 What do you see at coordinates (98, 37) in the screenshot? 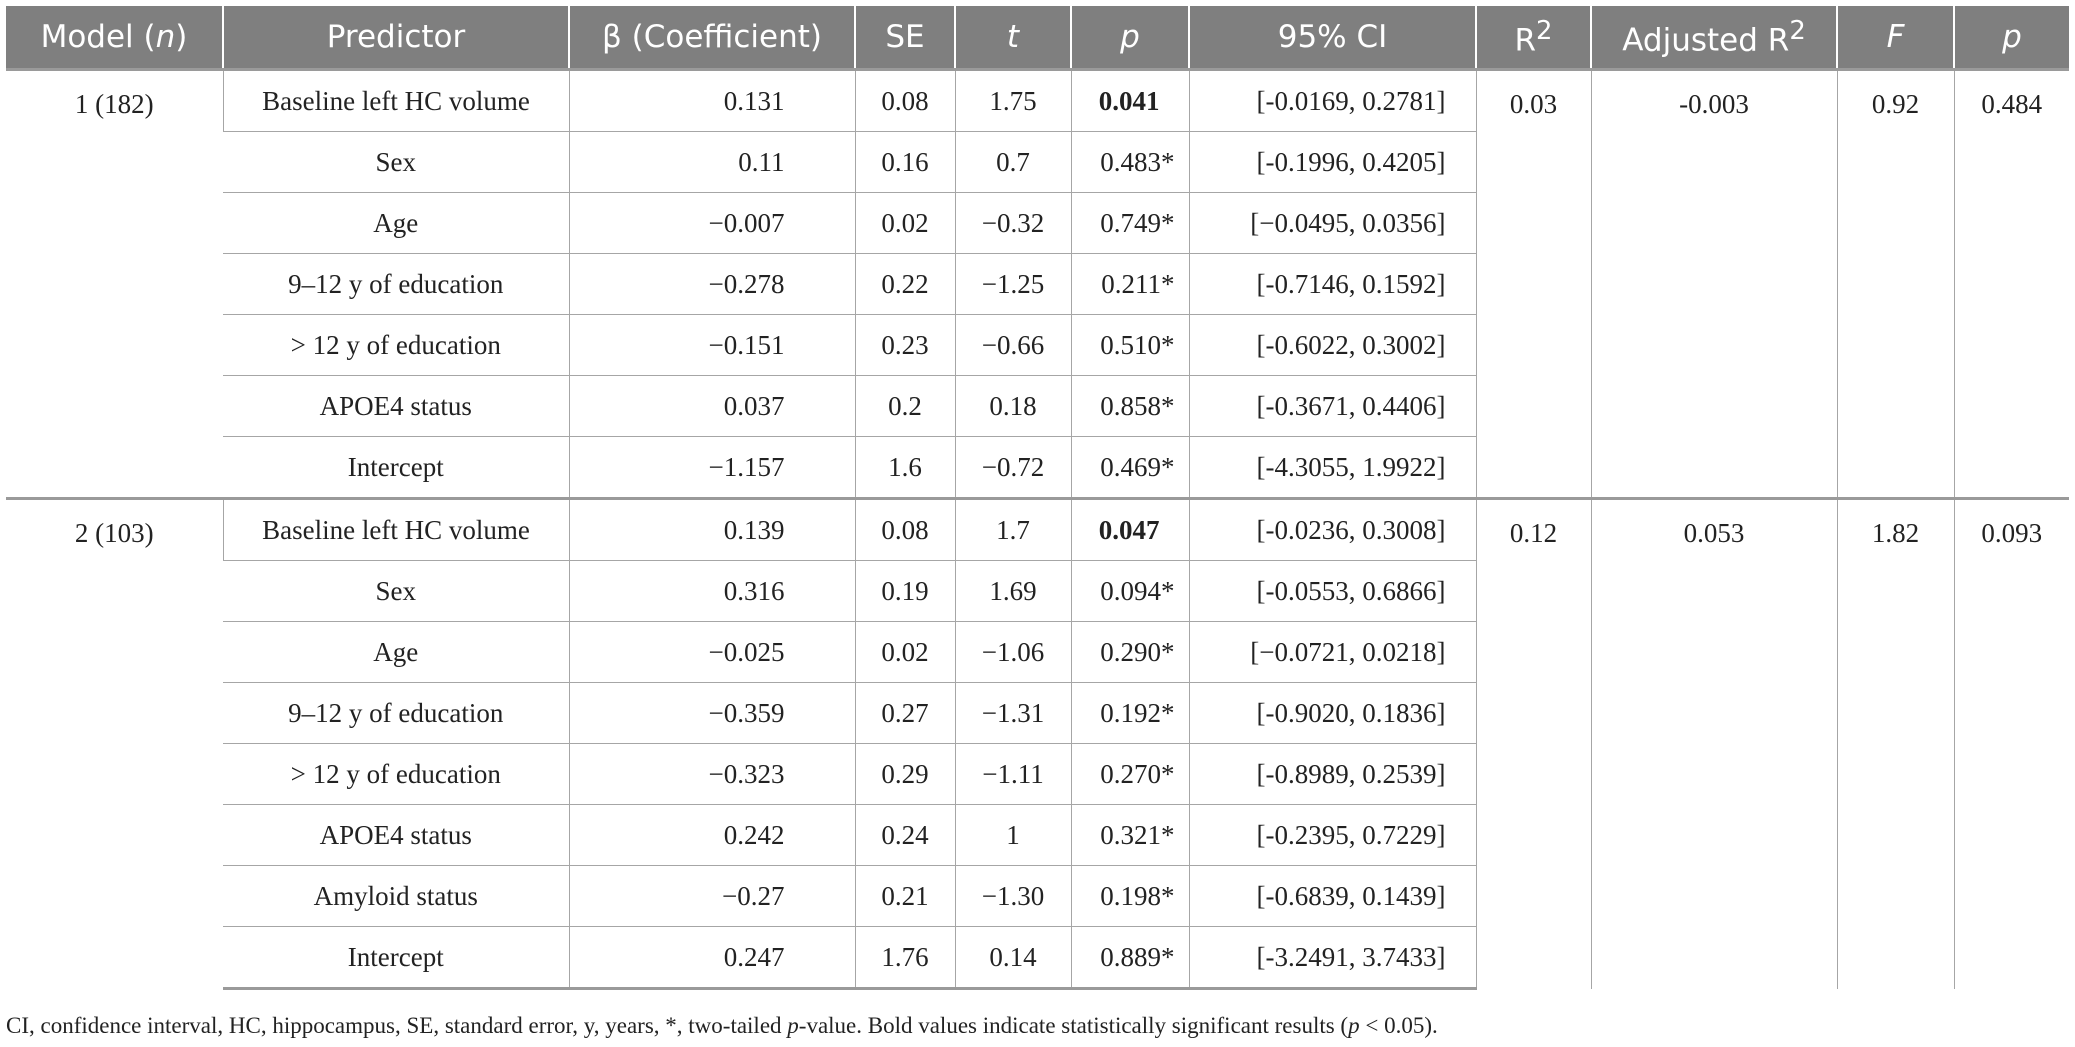
I see `column-header-text: Model (` at bounding box center [98, 37].